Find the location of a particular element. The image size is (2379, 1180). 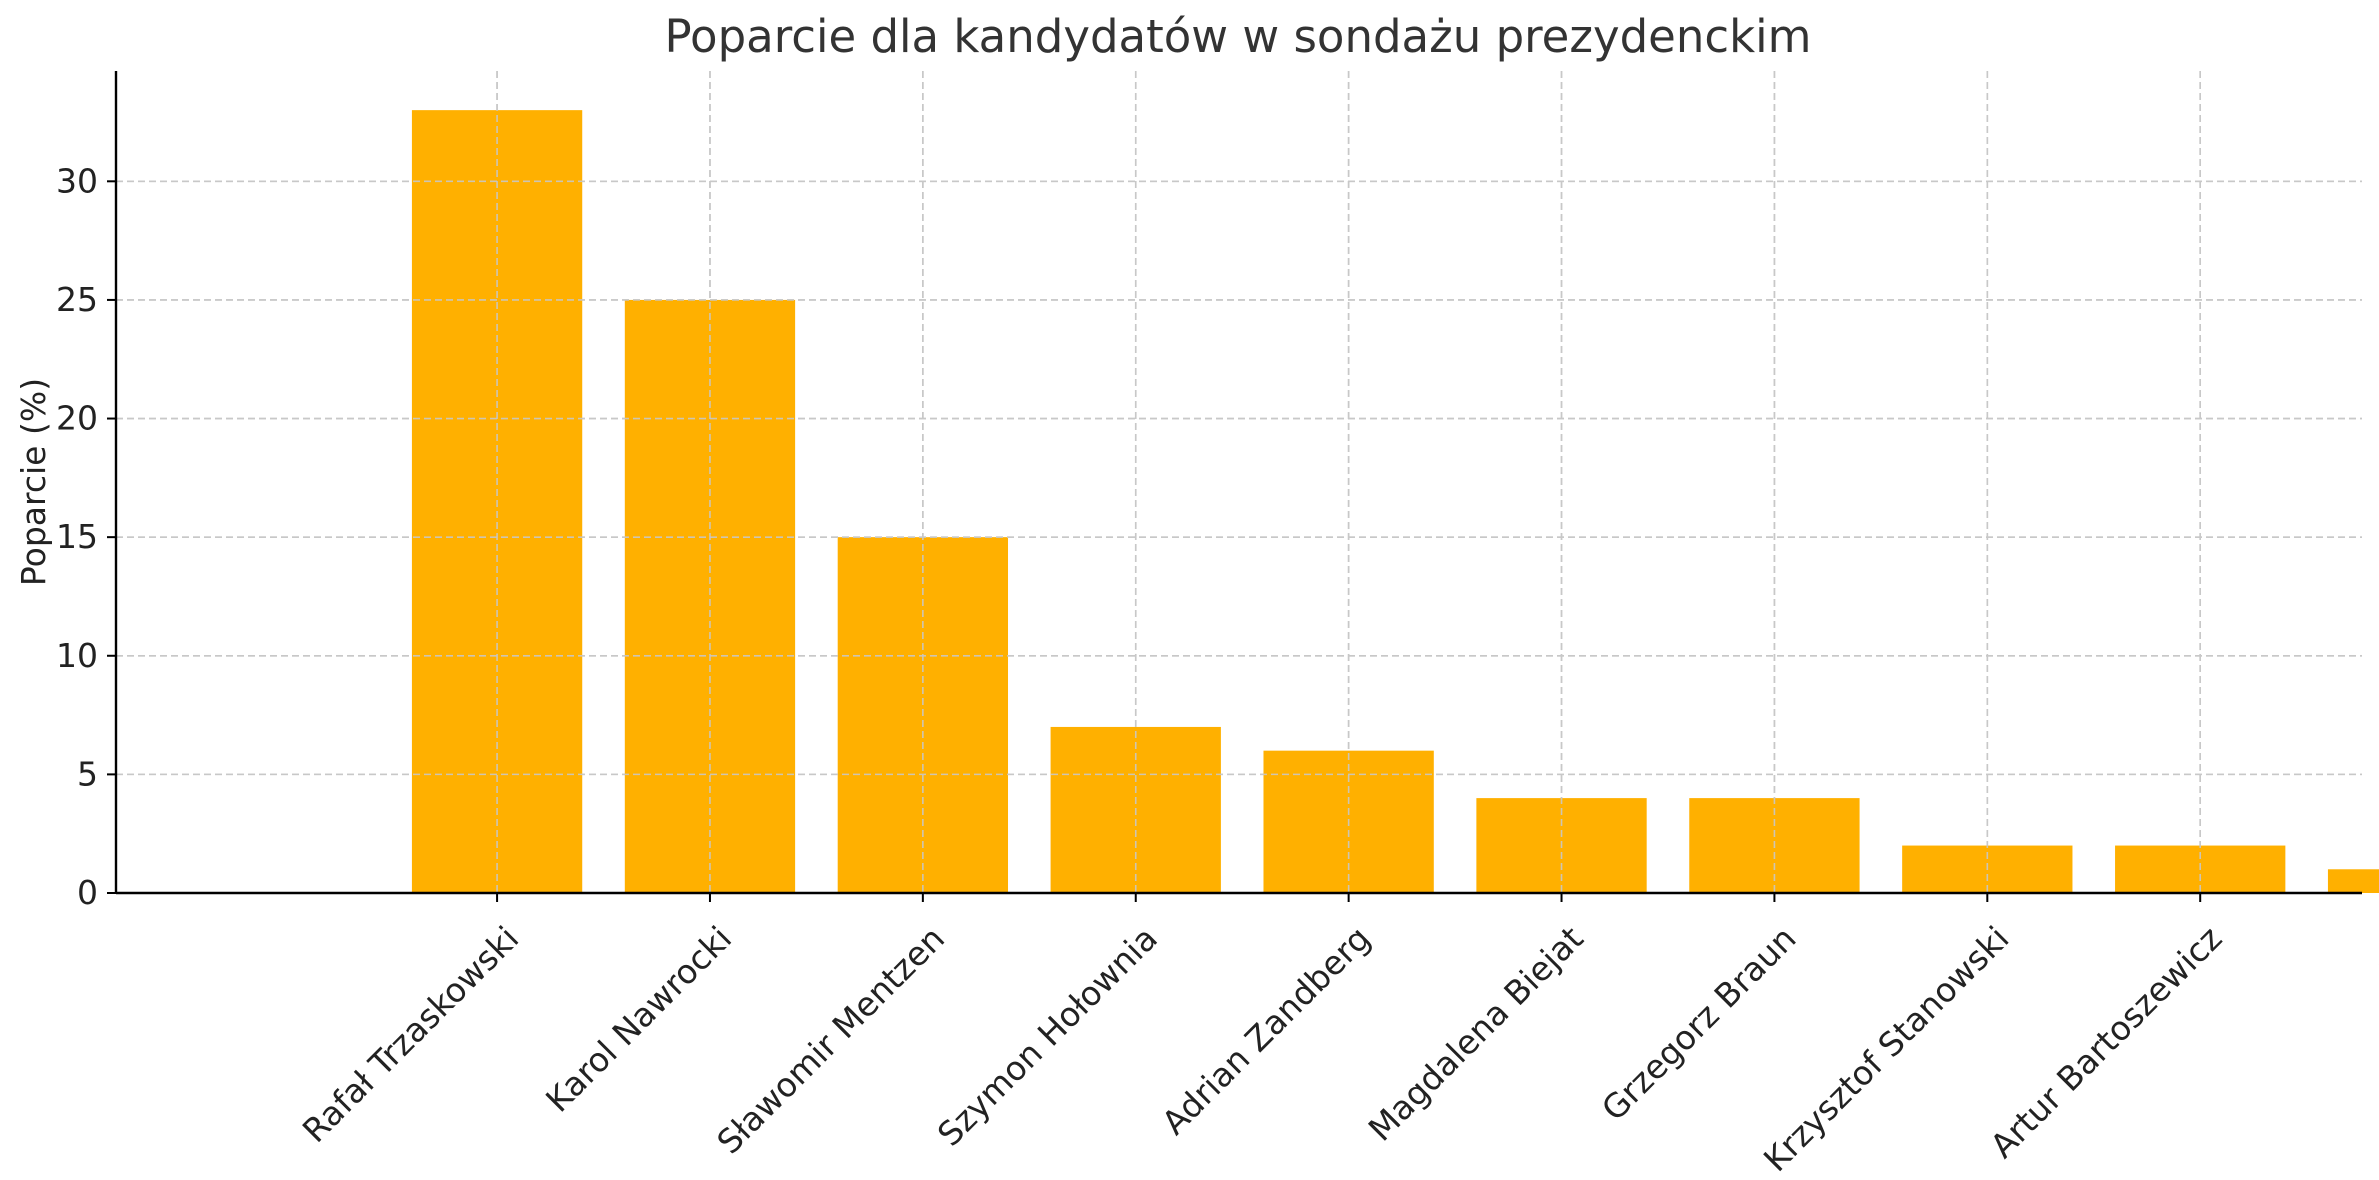

x-tick-label: Adrian Zandberg is located at coordinates (1266, 1031).